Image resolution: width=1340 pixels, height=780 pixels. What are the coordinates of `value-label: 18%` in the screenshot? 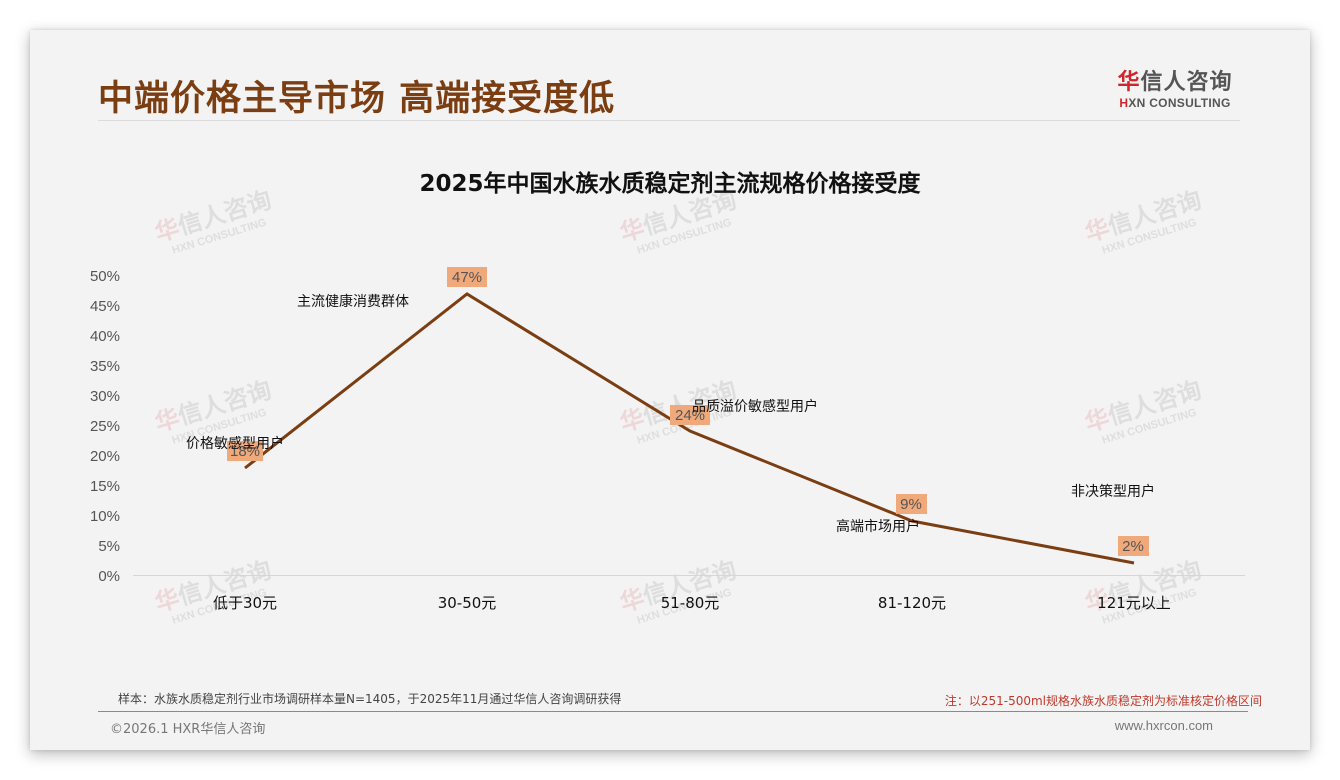 It's located at (245, 451).